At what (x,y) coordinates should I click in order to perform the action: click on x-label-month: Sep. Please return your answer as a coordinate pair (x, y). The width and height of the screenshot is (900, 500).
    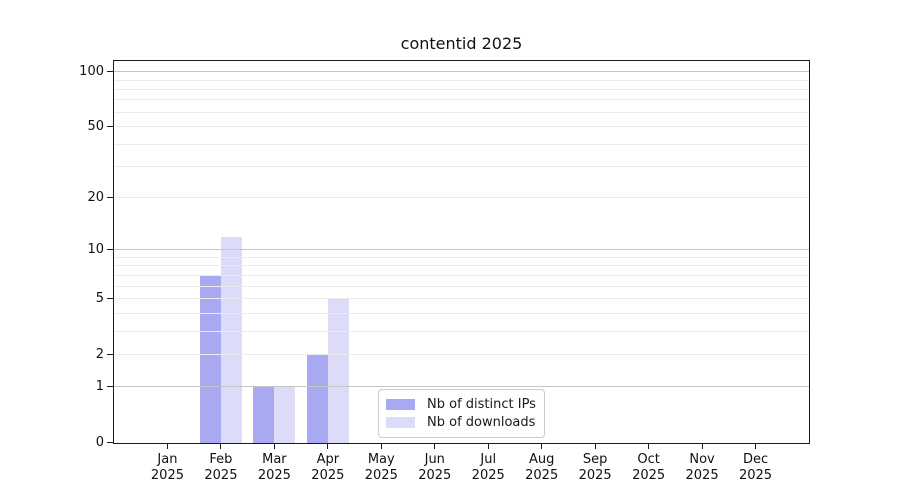
    Looking at the image, I should click on (595, 459).